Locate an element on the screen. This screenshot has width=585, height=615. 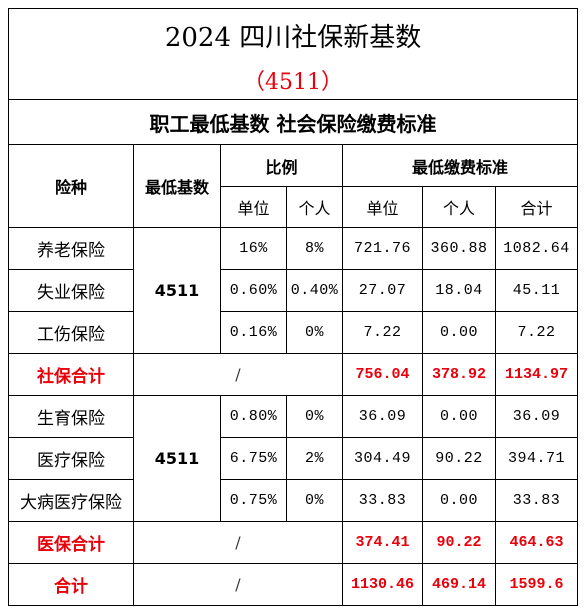
header-ratio: 比例 is located at coordinates (281, 165).